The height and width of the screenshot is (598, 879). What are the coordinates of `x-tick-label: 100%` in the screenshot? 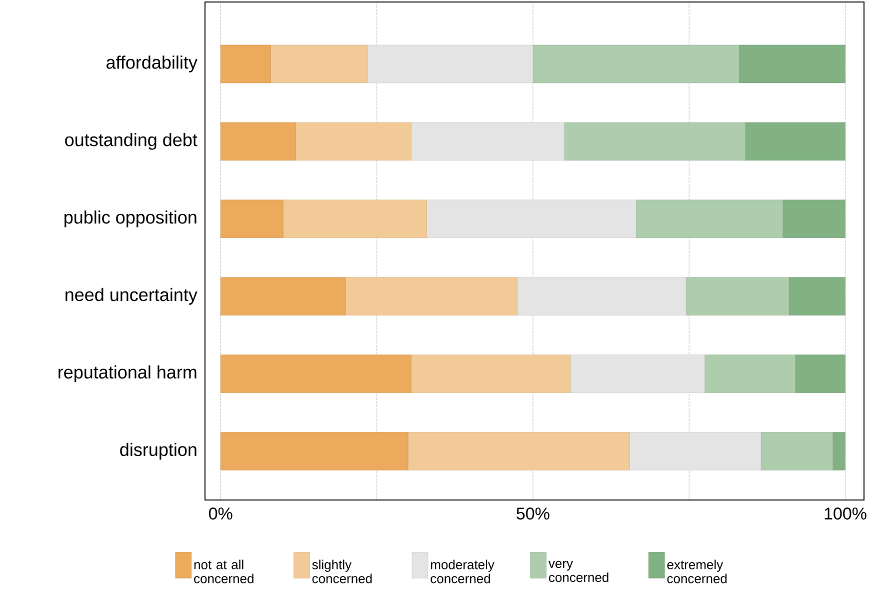 It's located at (845, 514).